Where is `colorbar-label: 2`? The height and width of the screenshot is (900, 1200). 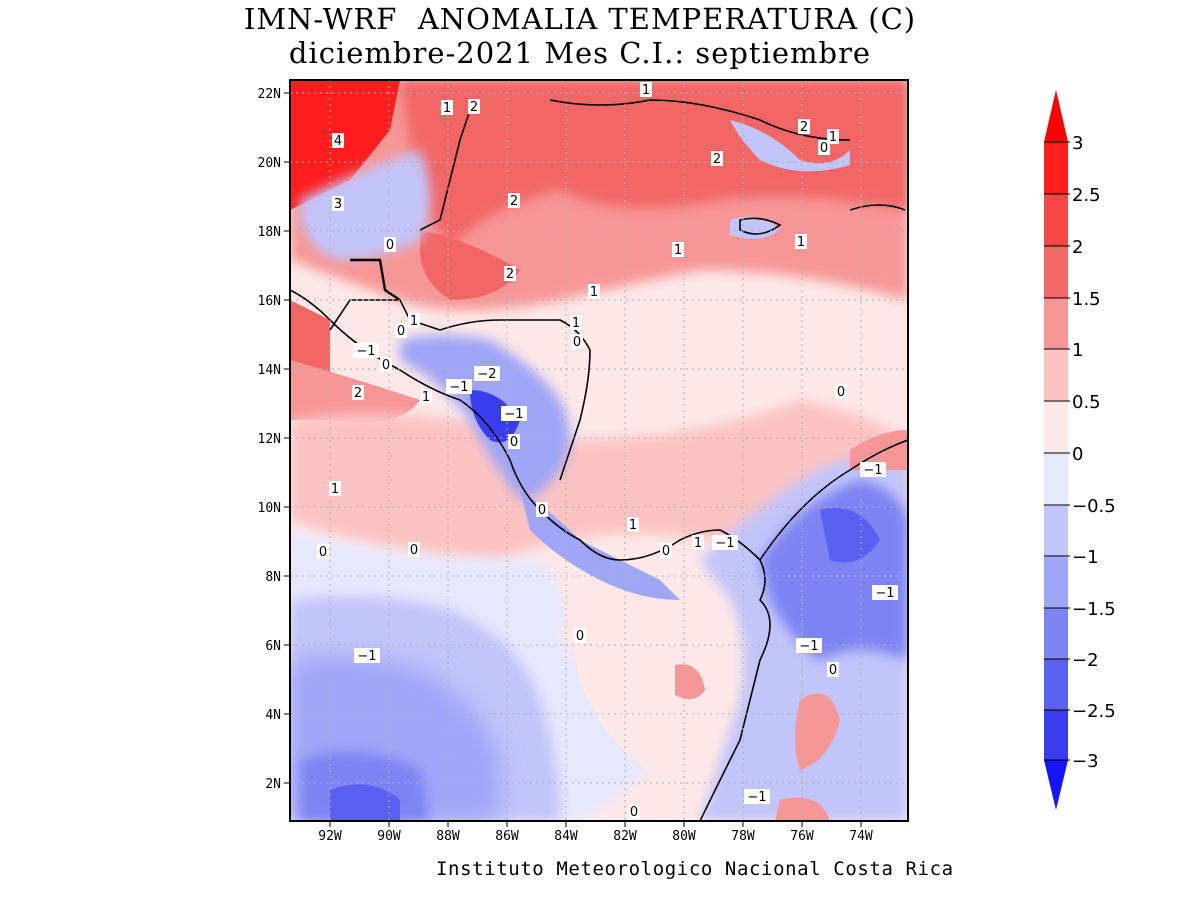 colorbar-label: 2 is located at coordinates (1077, 247).